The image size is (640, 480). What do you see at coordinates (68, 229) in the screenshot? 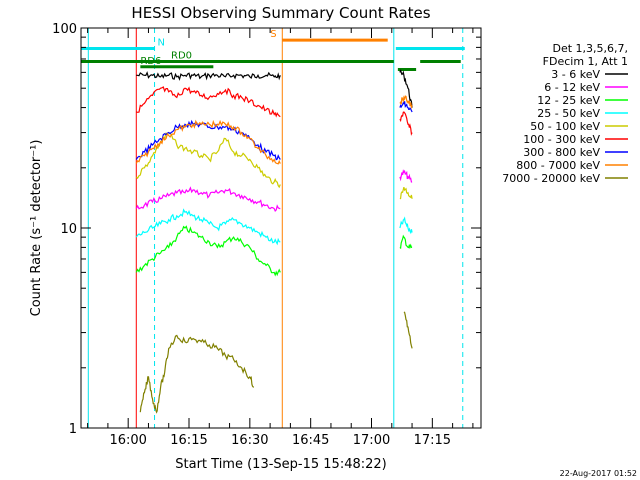
I see `y-tick-label-1: 10` at bounding box center [68, 229].